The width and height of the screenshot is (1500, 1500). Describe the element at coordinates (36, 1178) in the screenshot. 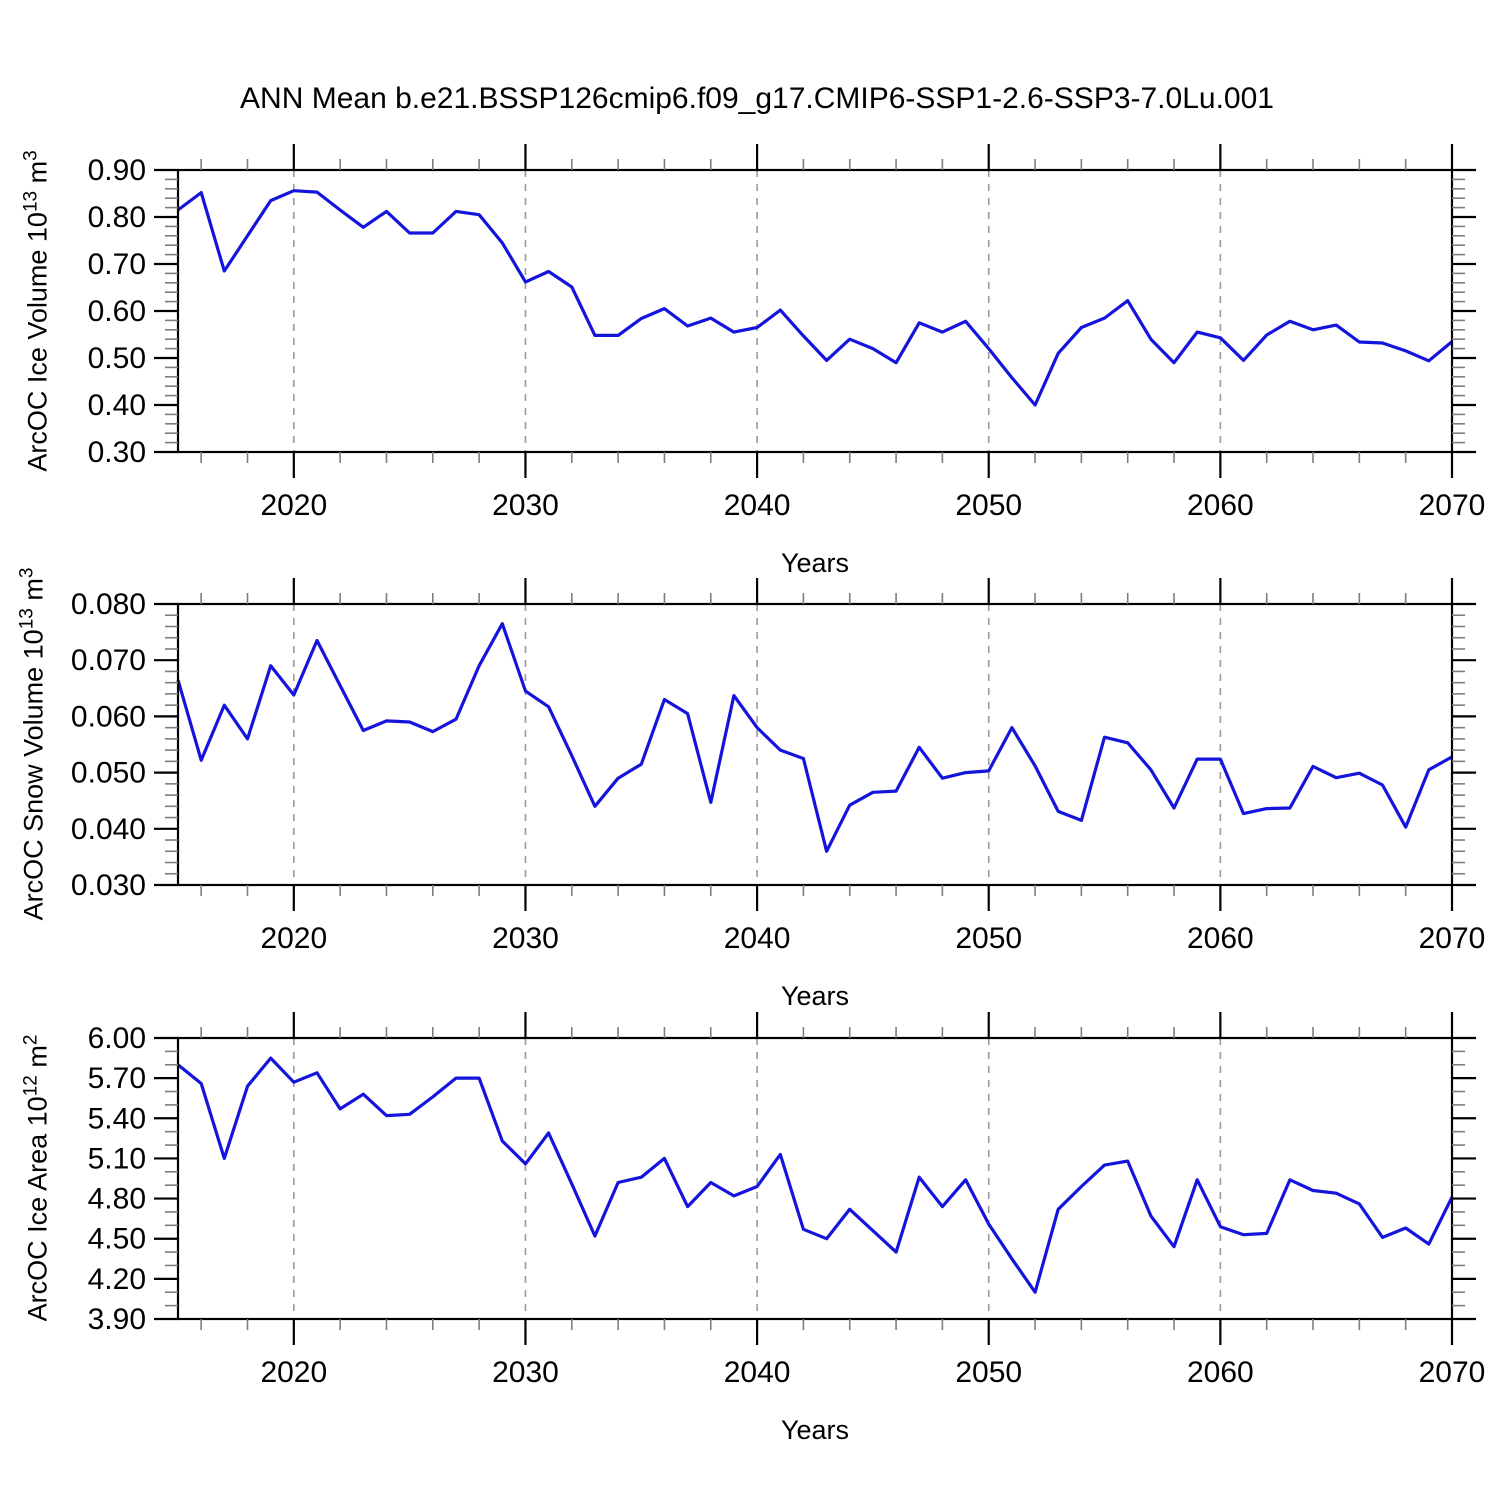

I see `yaxis-title-ice-area: ArcOC Ice Area 1012 m2` at that location.